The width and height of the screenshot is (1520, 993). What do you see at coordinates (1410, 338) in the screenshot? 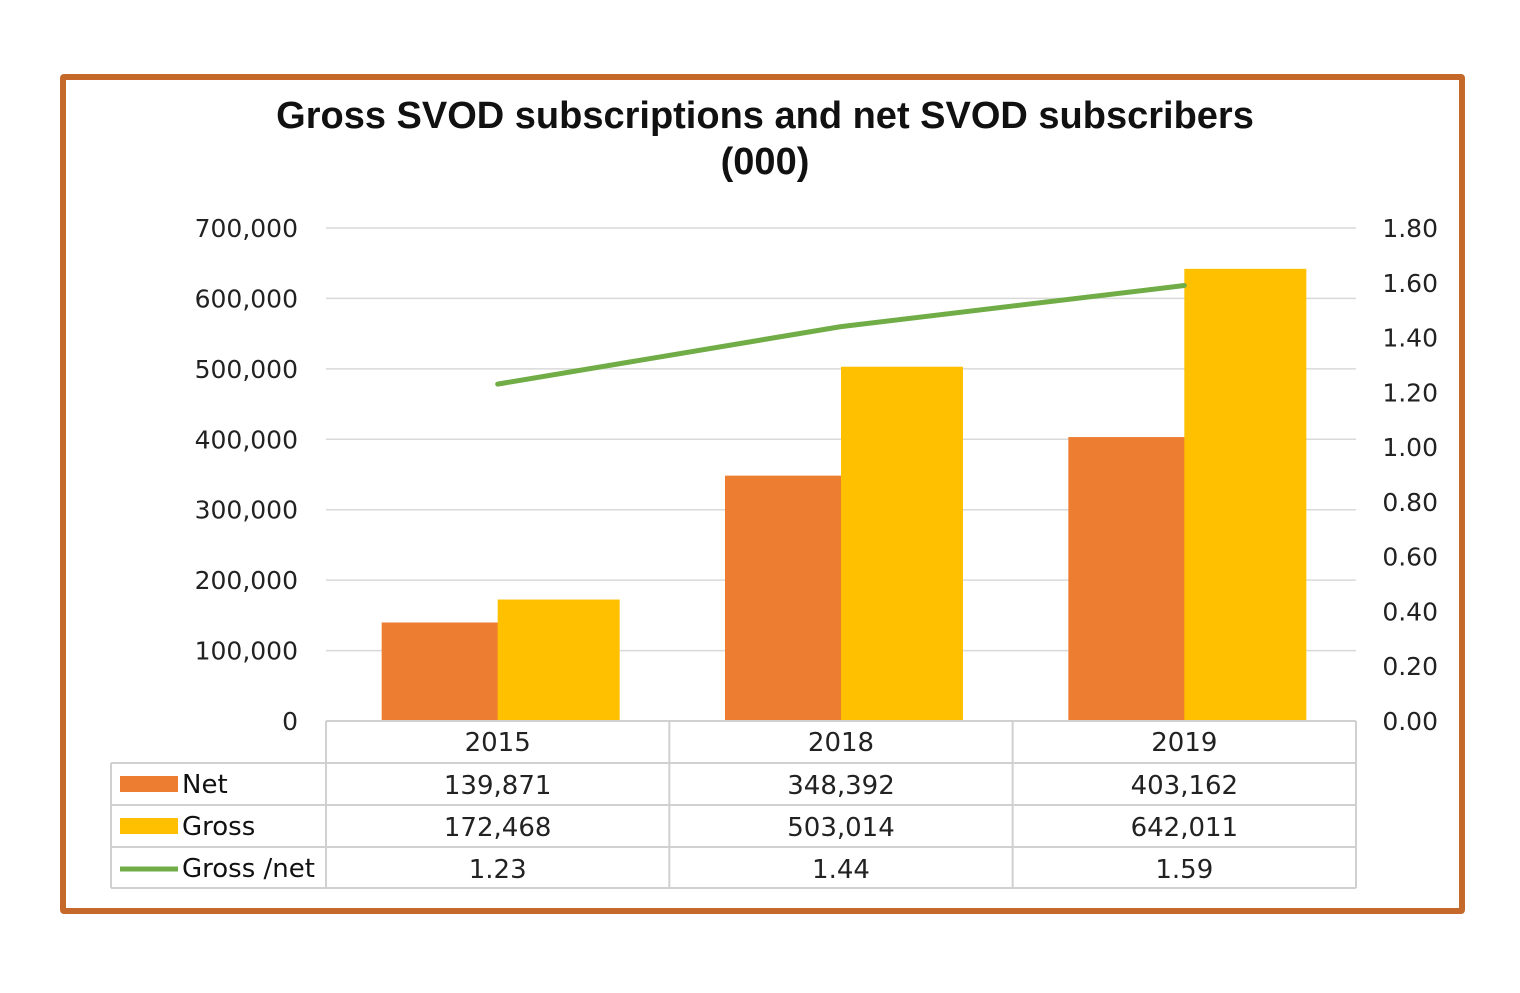
I see `right-tick-label: 1.40` at bounding box center [1410, 338].